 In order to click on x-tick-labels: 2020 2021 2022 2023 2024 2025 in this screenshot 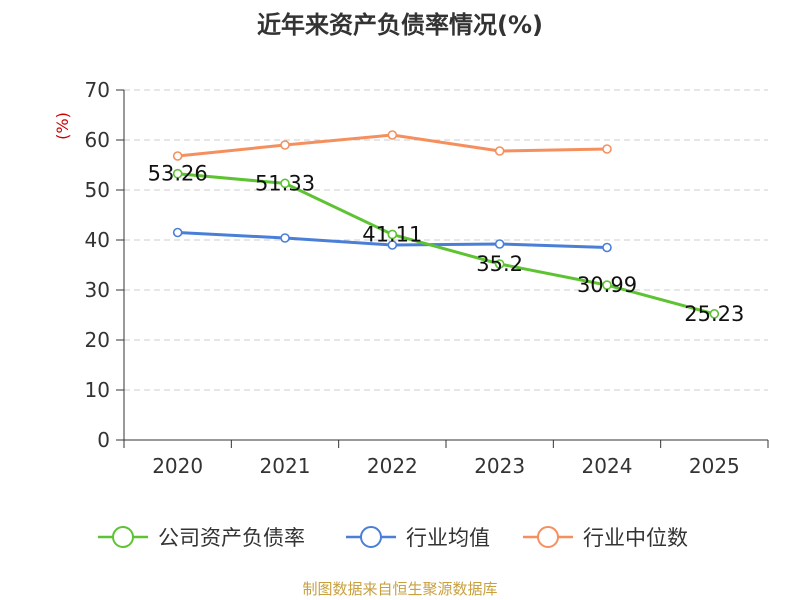, I will do `click(446, 466)`.